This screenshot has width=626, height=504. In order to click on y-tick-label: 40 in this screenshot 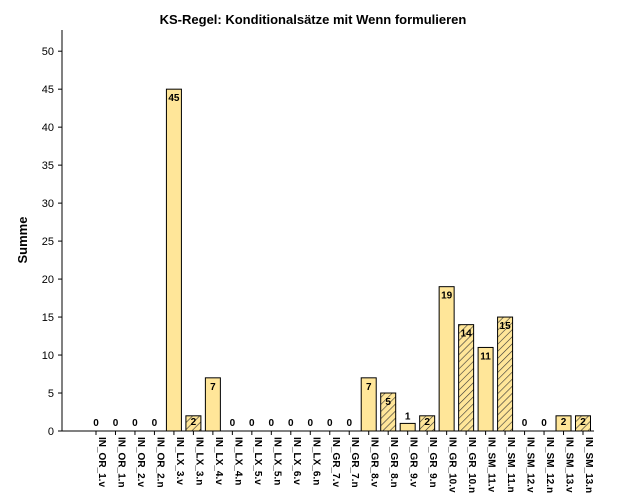, I will do `click(48, 128)`.